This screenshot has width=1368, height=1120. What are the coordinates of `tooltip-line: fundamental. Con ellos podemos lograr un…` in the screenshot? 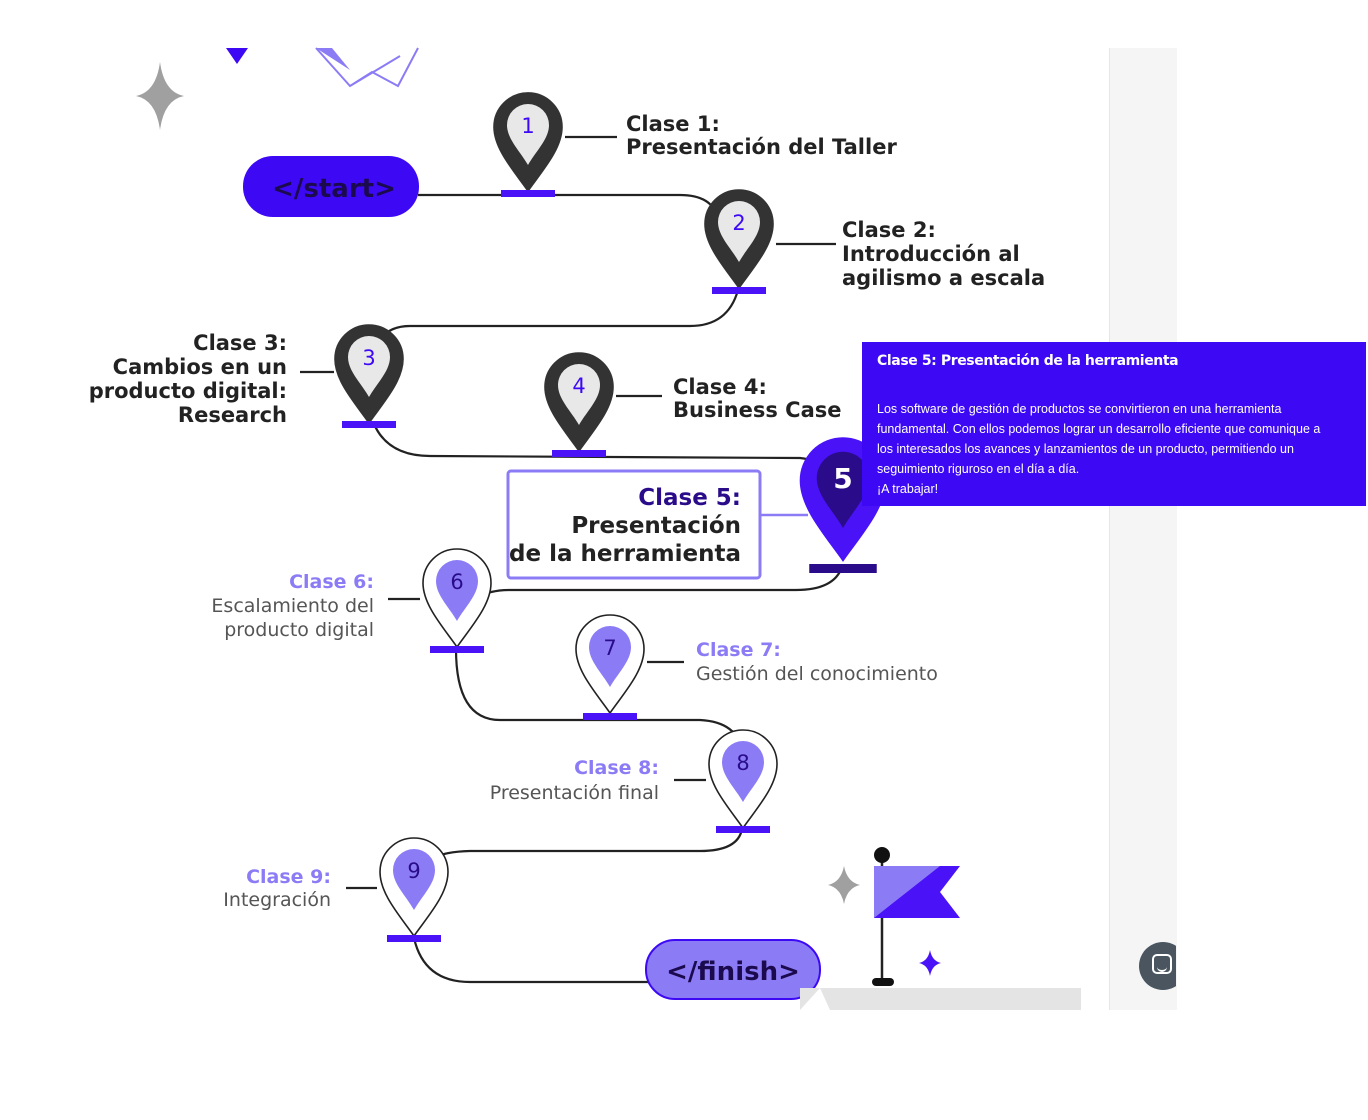 It's located at (1099, 429).